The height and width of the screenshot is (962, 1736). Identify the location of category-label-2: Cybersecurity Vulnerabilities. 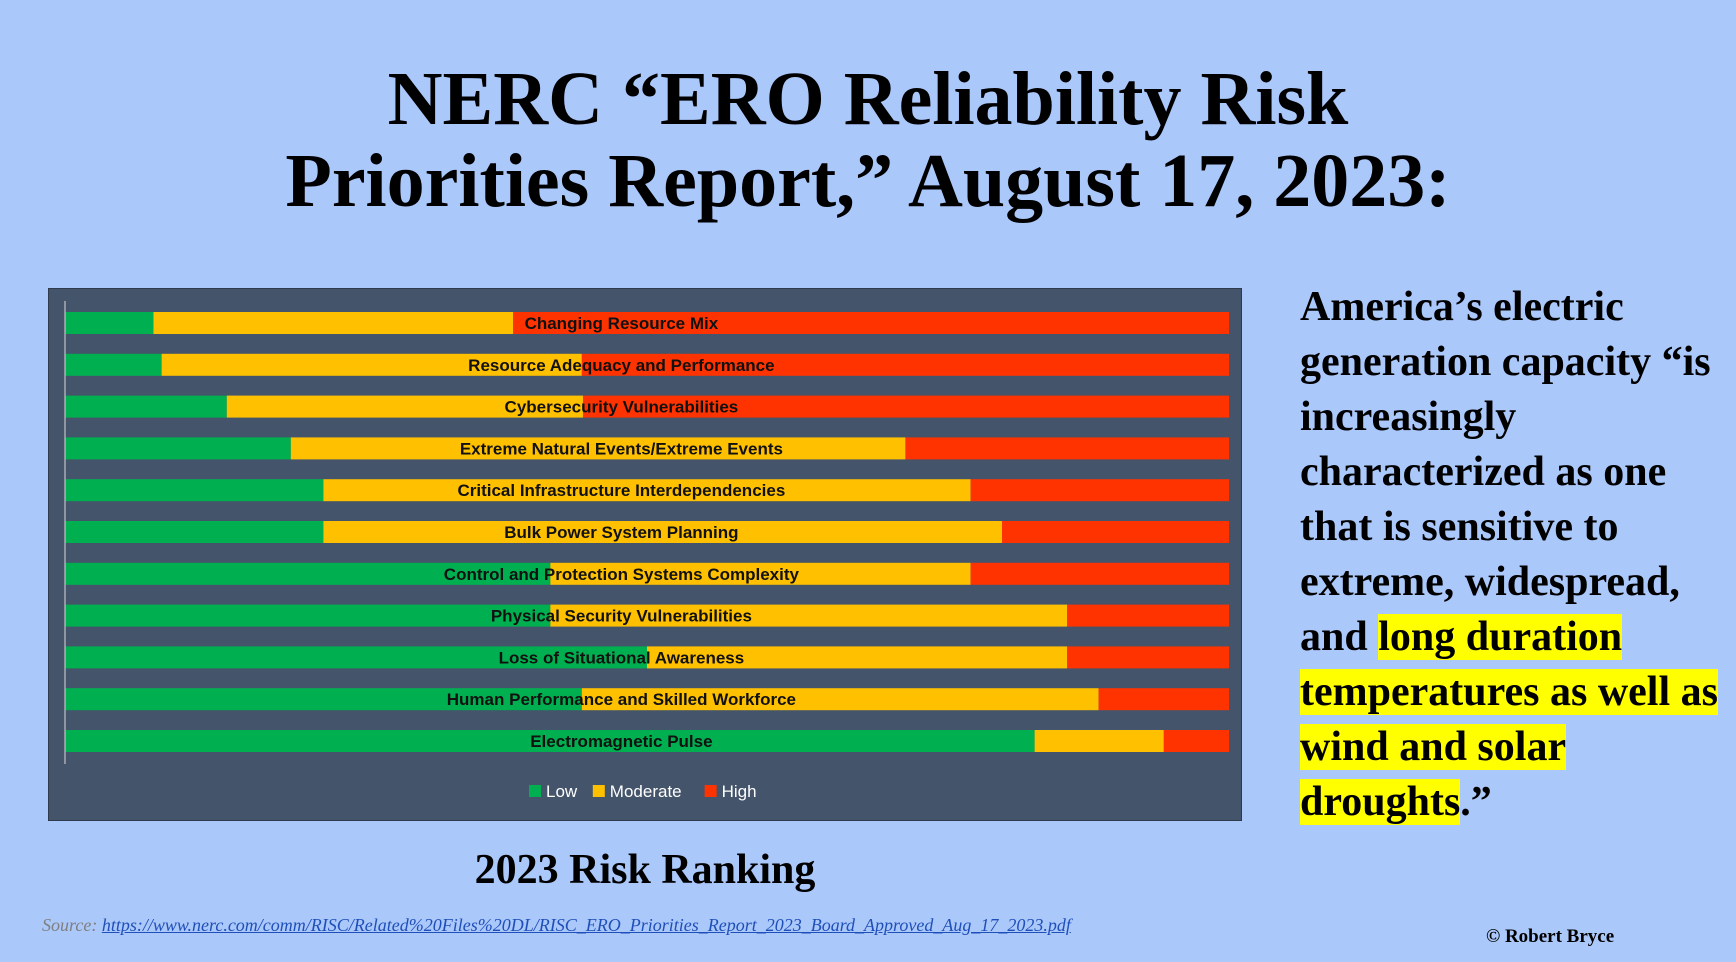
(622, 407).